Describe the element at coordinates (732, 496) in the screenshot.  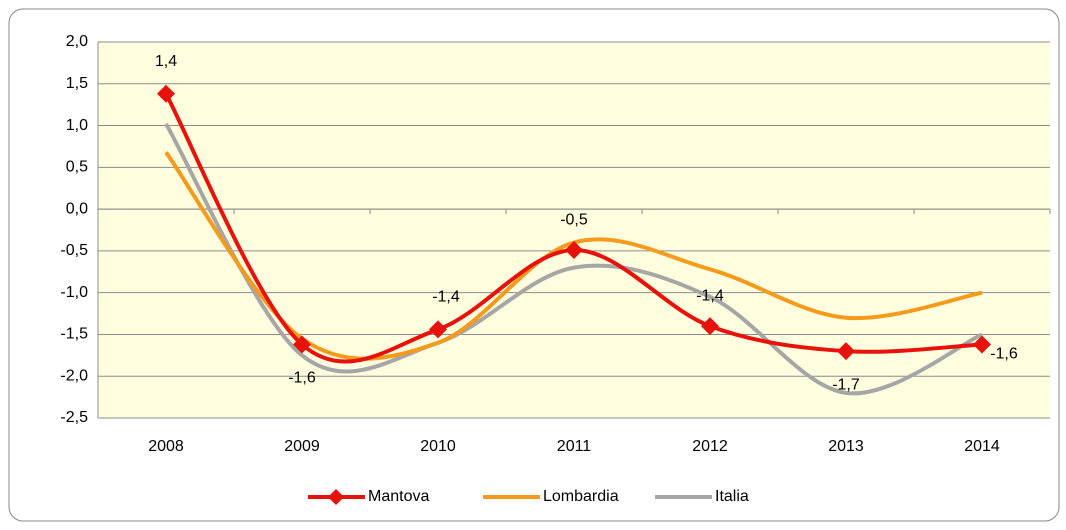
I see `legend-label: Italia` at that location.